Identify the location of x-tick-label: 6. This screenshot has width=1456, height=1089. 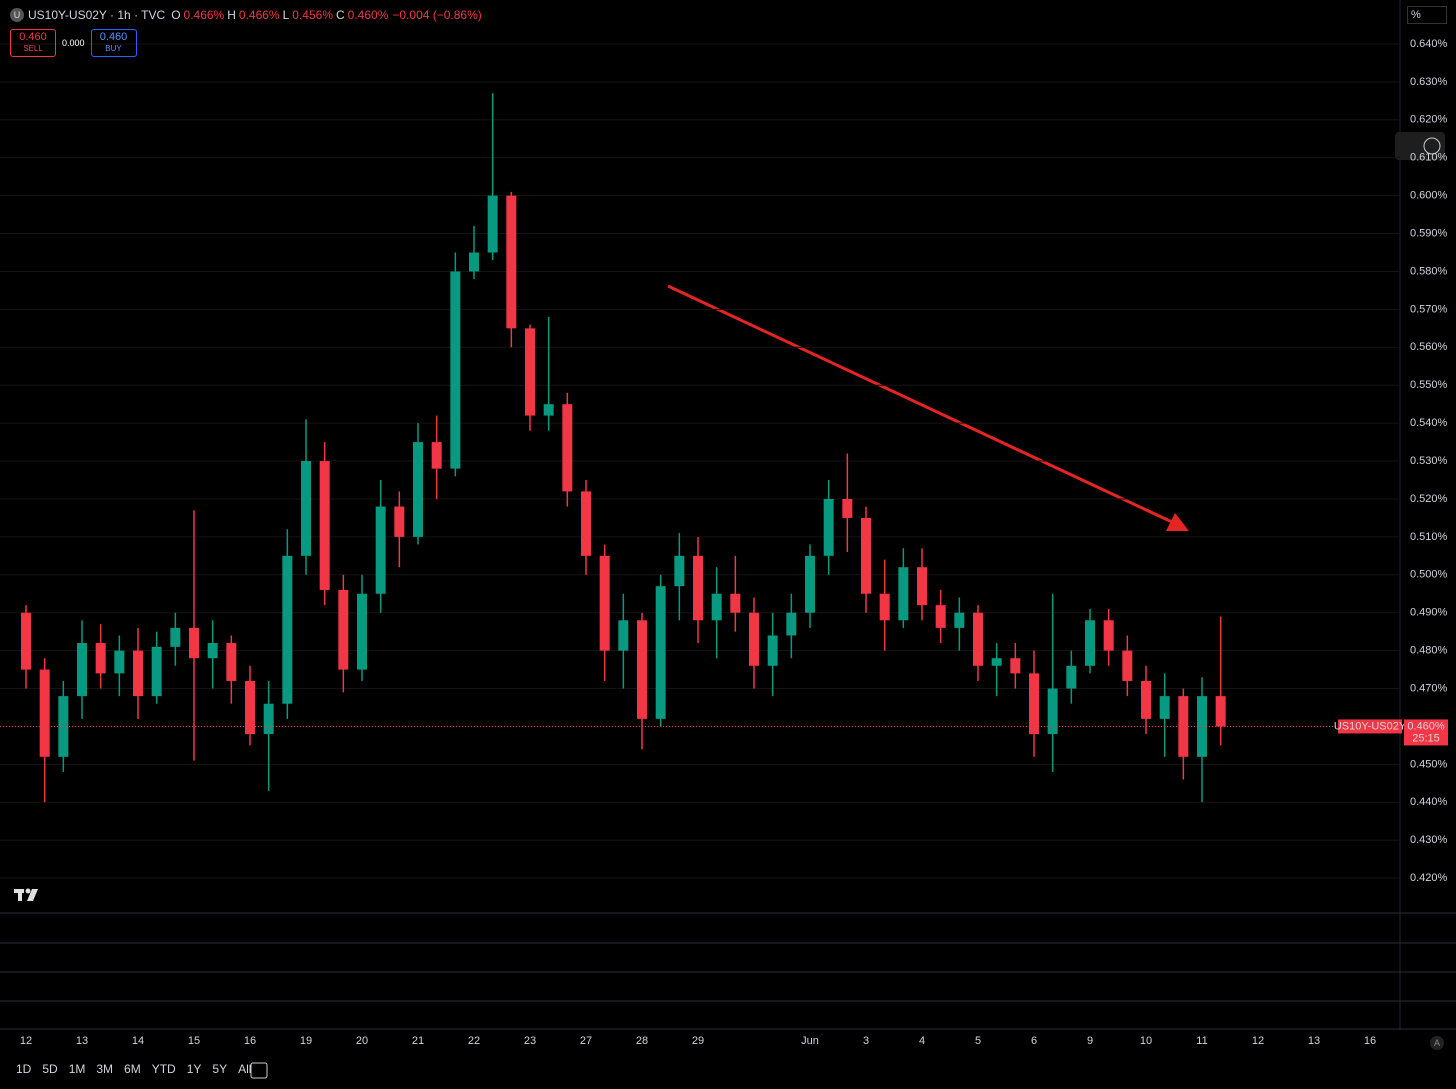
(1034, 1041).